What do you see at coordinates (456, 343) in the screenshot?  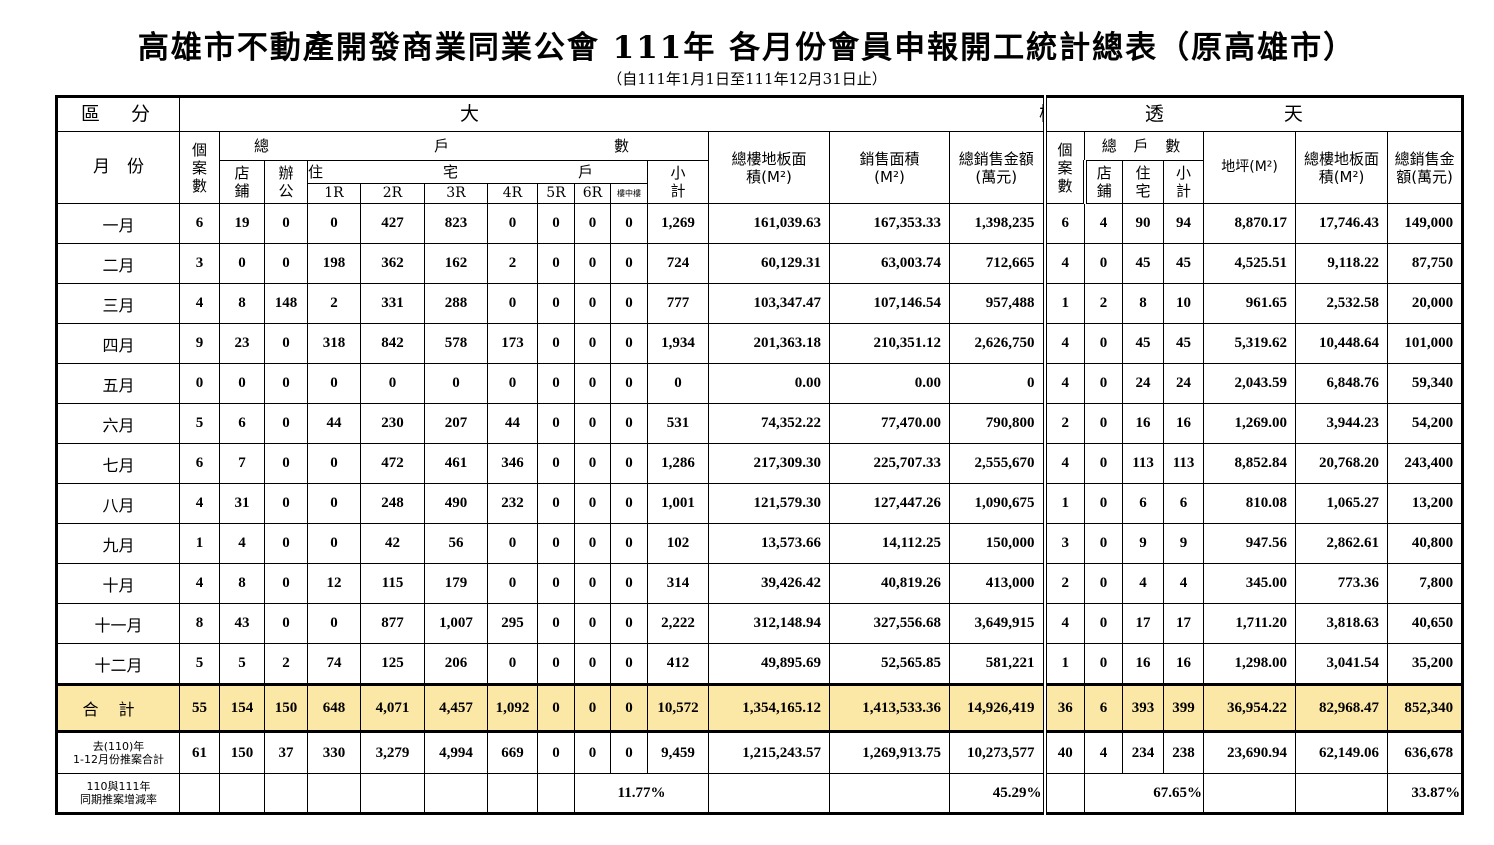 I see `table-cell: 578` at bounding box center [456, 343].